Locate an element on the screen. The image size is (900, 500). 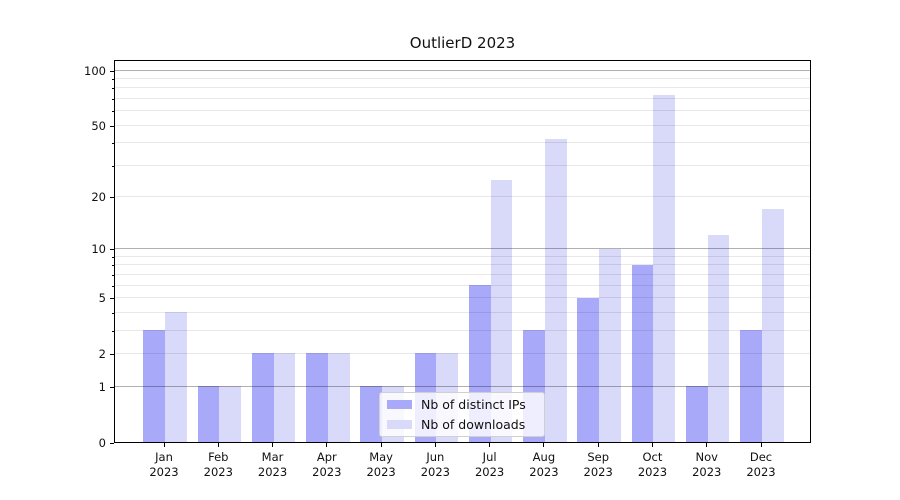
y-axis-tick-label: 2 is located at coordinates (102, 353).